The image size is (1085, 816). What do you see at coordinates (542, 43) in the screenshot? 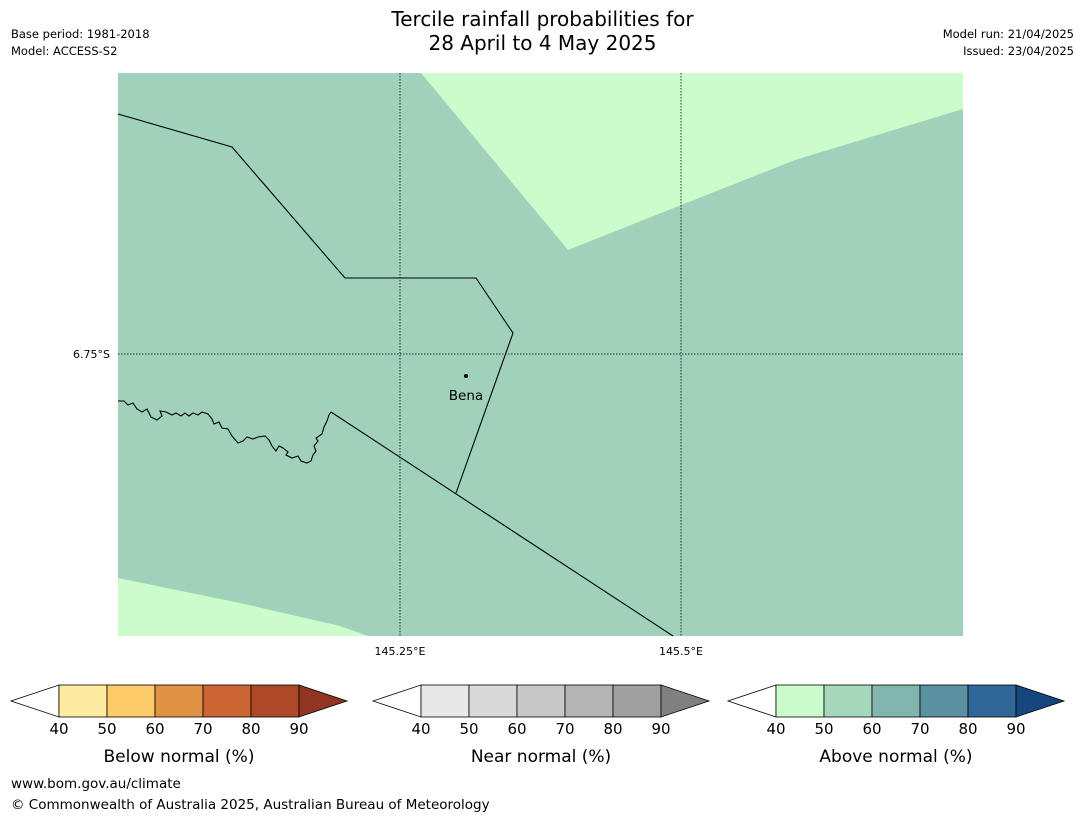
I see `title-line-2: 28 April to 4 May 2025` at bounding box center [542, 43].